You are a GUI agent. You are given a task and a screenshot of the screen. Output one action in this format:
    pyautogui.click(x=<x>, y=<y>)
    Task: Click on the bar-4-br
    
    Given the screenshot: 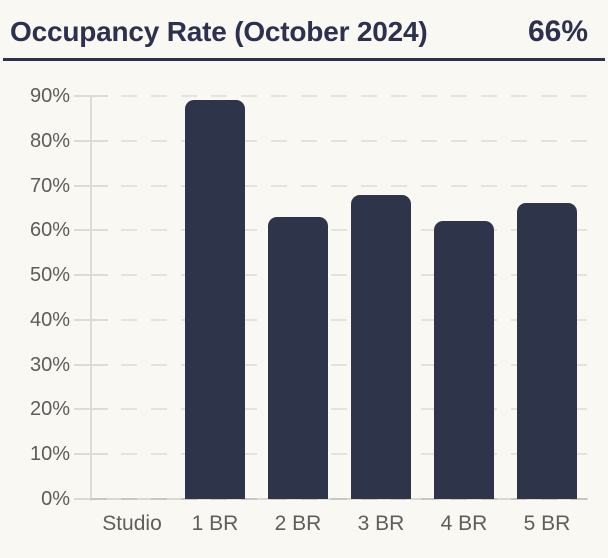 What is the action you would take?
    pyautogui.click(x=464, y=360)
    